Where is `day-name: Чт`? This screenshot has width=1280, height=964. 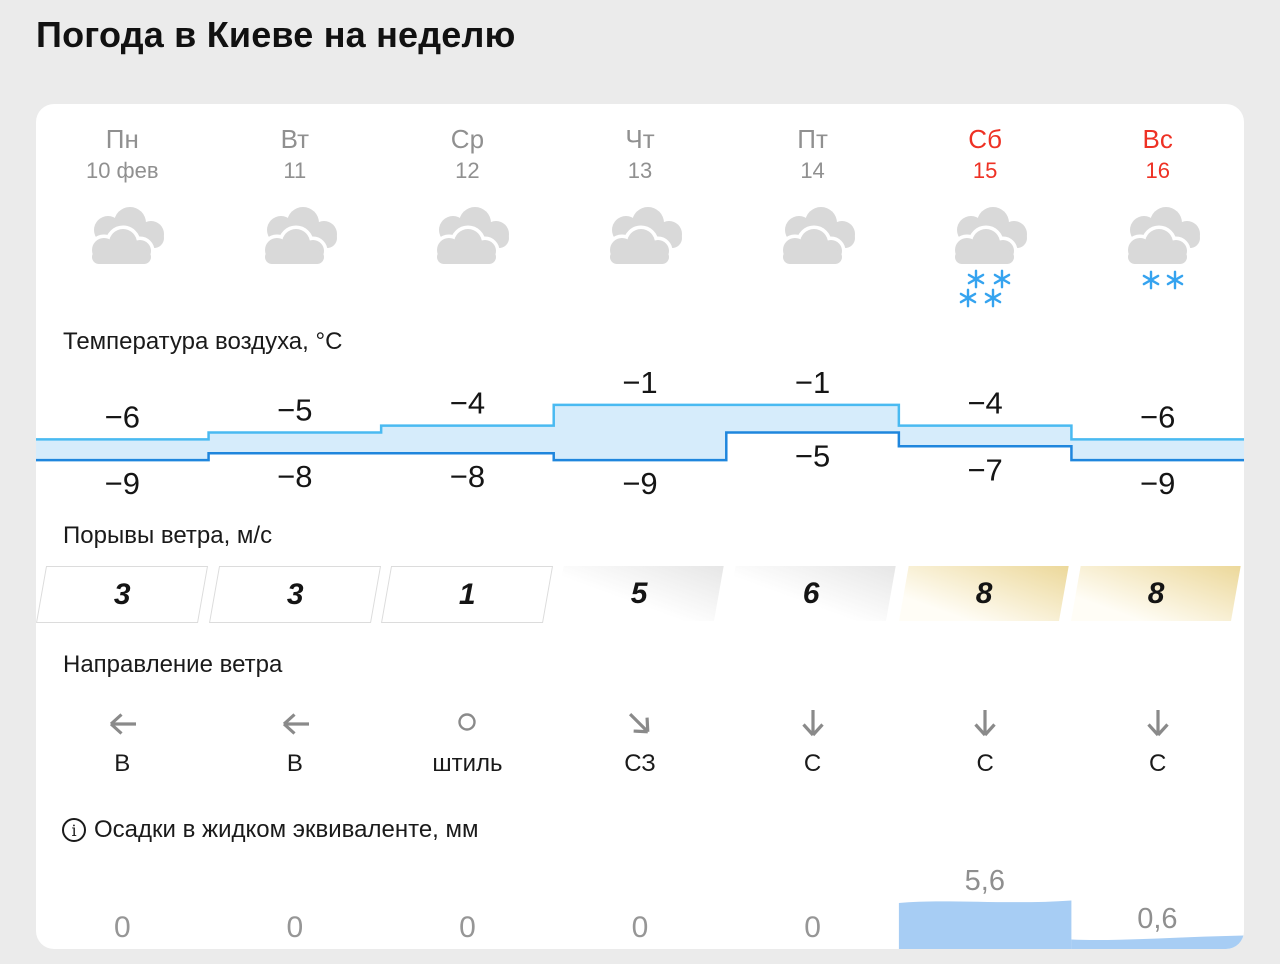 day-name: Чт is located at coordinates (640, 139).